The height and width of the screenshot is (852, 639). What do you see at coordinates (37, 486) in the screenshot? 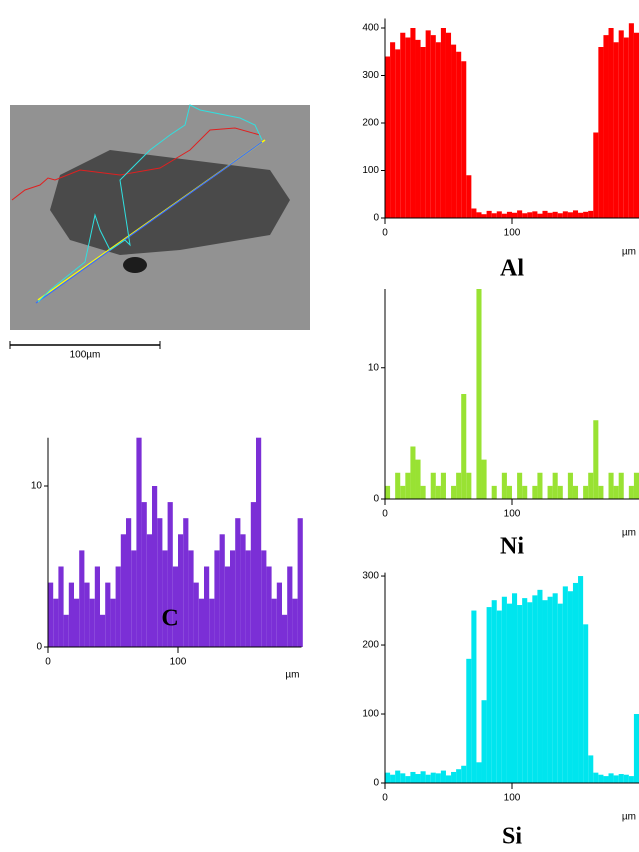
I see `y-tick-label: 10` at bounding box center [37, 486].